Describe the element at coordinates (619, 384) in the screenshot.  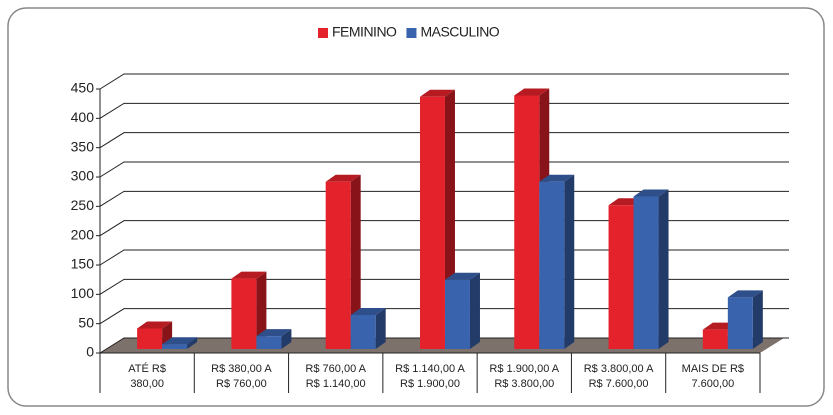
I see `x-tick-label: R$ 7.600,00` at that location.